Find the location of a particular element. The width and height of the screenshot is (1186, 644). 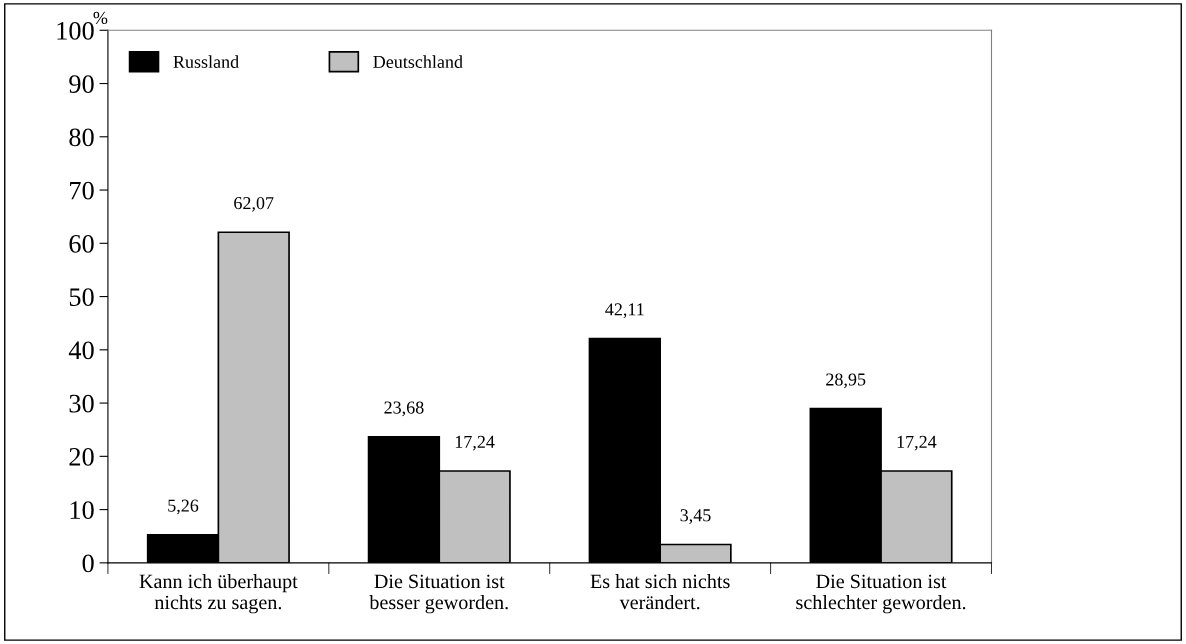

y-tick-label: 20 is located at coordinates (81, 456).